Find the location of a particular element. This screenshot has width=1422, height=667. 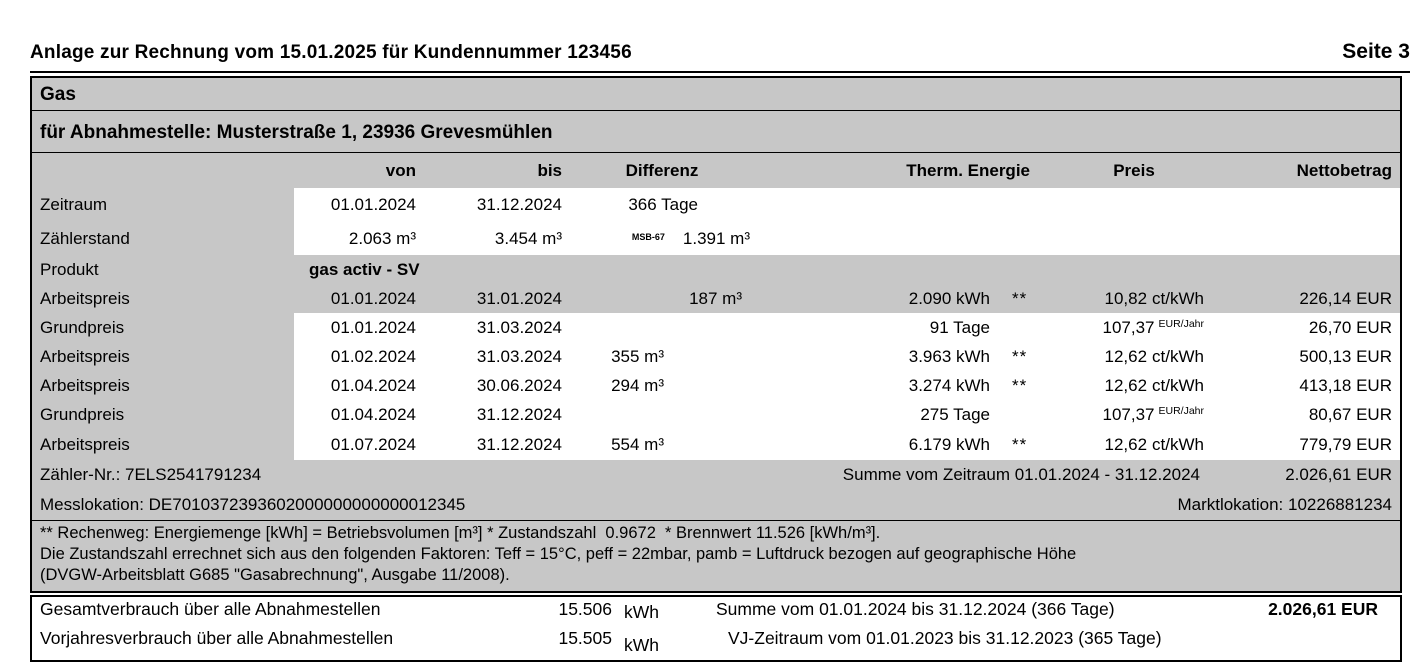

total-consumption-label: Gesamtverbrauch über alle Abnahmestellen is located at coordinates (210, 609).